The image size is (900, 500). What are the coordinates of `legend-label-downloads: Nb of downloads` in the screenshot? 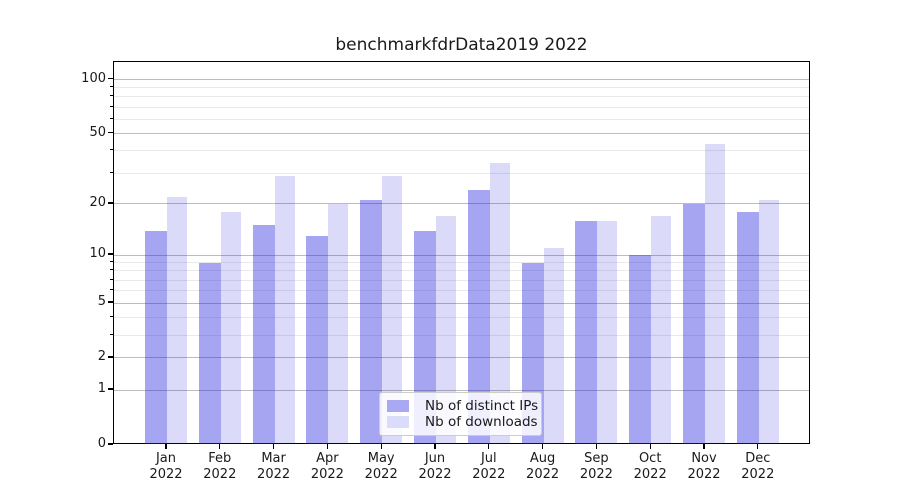 It's located at (481, 422).